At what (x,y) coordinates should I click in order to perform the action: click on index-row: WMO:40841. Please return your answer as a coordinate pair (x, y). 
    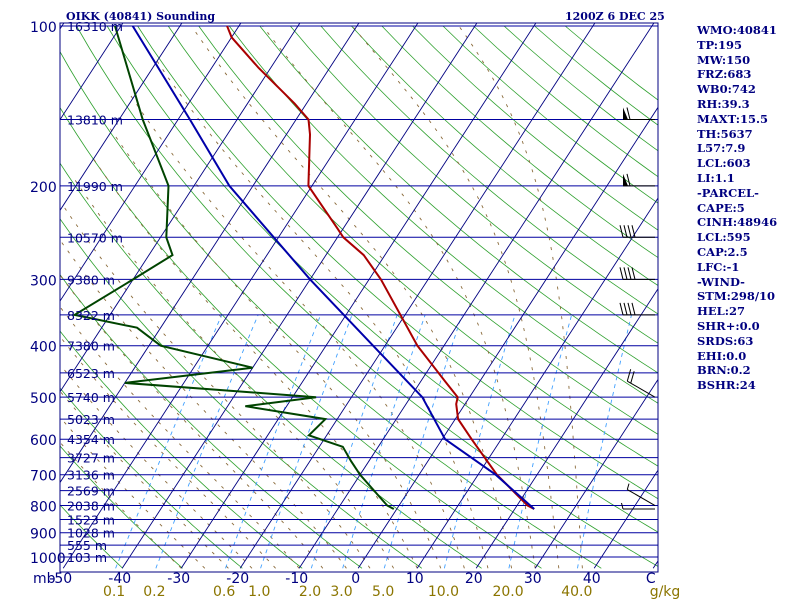
    Looking at the image, I should click on (737, 30).